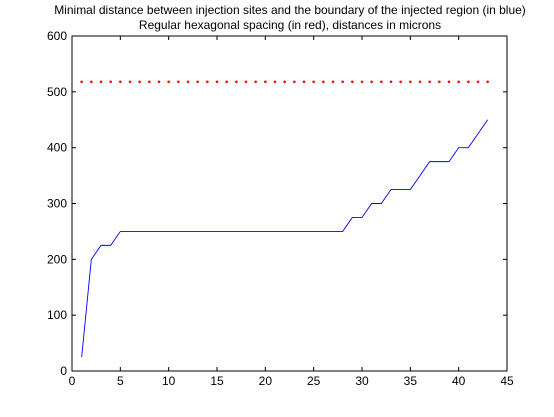  I want to click on x-tick-label: 5, so click(120, 381).